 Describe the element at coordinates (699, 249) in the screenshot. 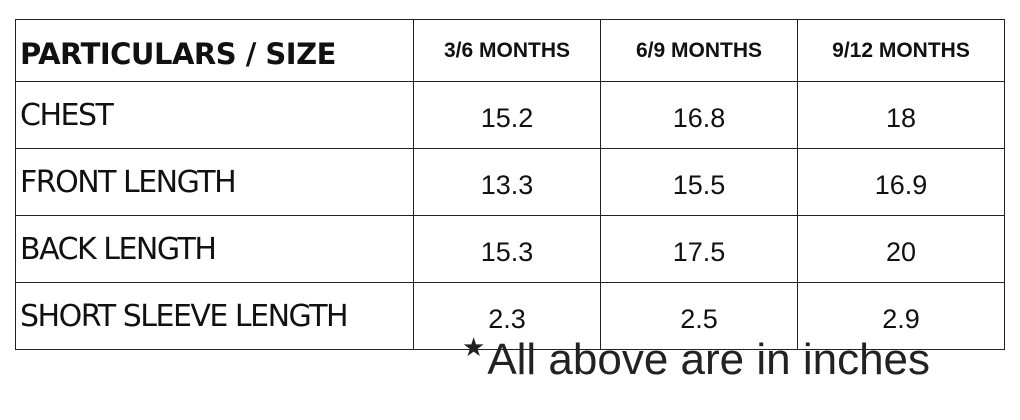

I see `cell-value: 17.5` at that location.